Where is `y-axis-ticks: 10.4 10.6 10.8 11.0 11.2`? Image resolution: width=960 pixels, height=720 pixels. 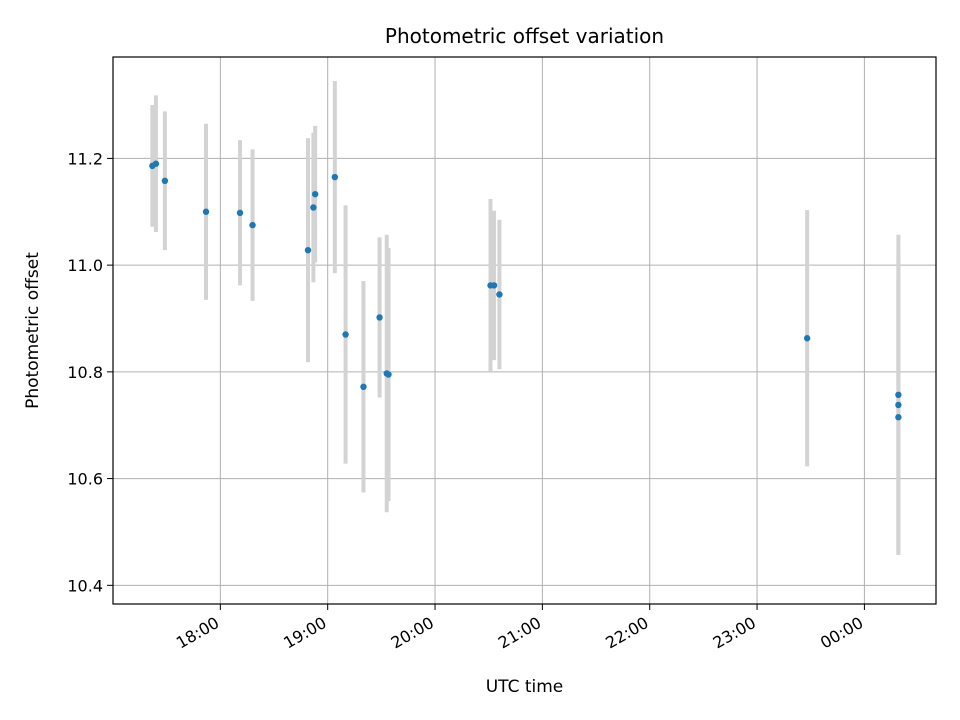 y-axis-ticks: 10.4 10.6 10.8 11.0 11.2 is located at coordinates (90, 372).